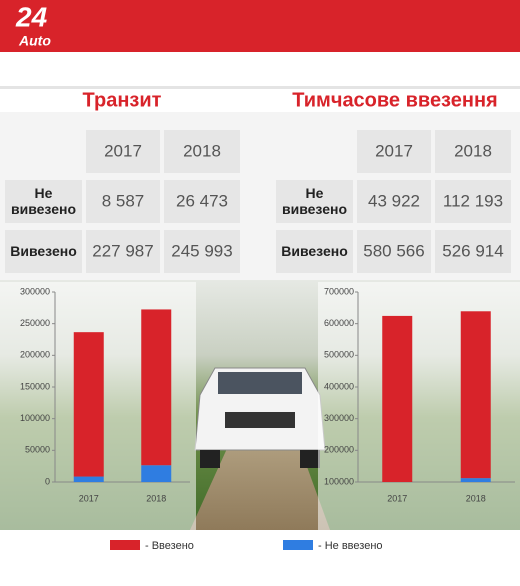 The width and height of the screenshot is (520, 586). What do you see at coordinates (47, 481) in the screenshot?
I see `y-tick-label: 0` at bounding box center [47, 481].